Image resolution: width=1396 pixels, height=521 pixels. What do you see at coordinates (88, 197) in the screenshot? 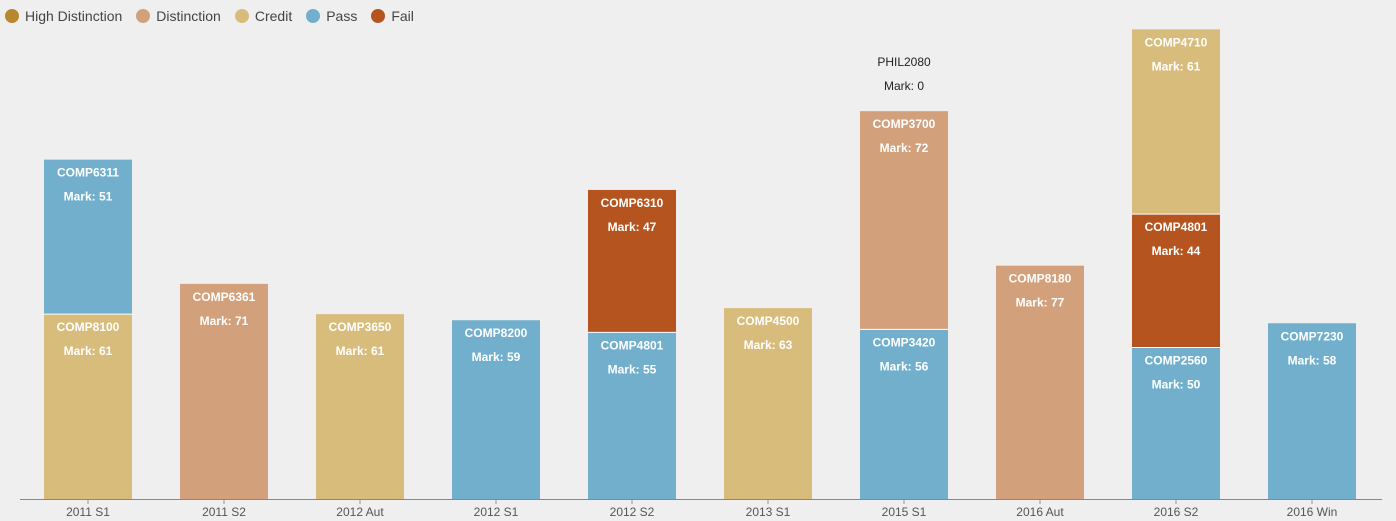
I see `data-label-mark: Mark: 51` at bounding box center [88, 197].